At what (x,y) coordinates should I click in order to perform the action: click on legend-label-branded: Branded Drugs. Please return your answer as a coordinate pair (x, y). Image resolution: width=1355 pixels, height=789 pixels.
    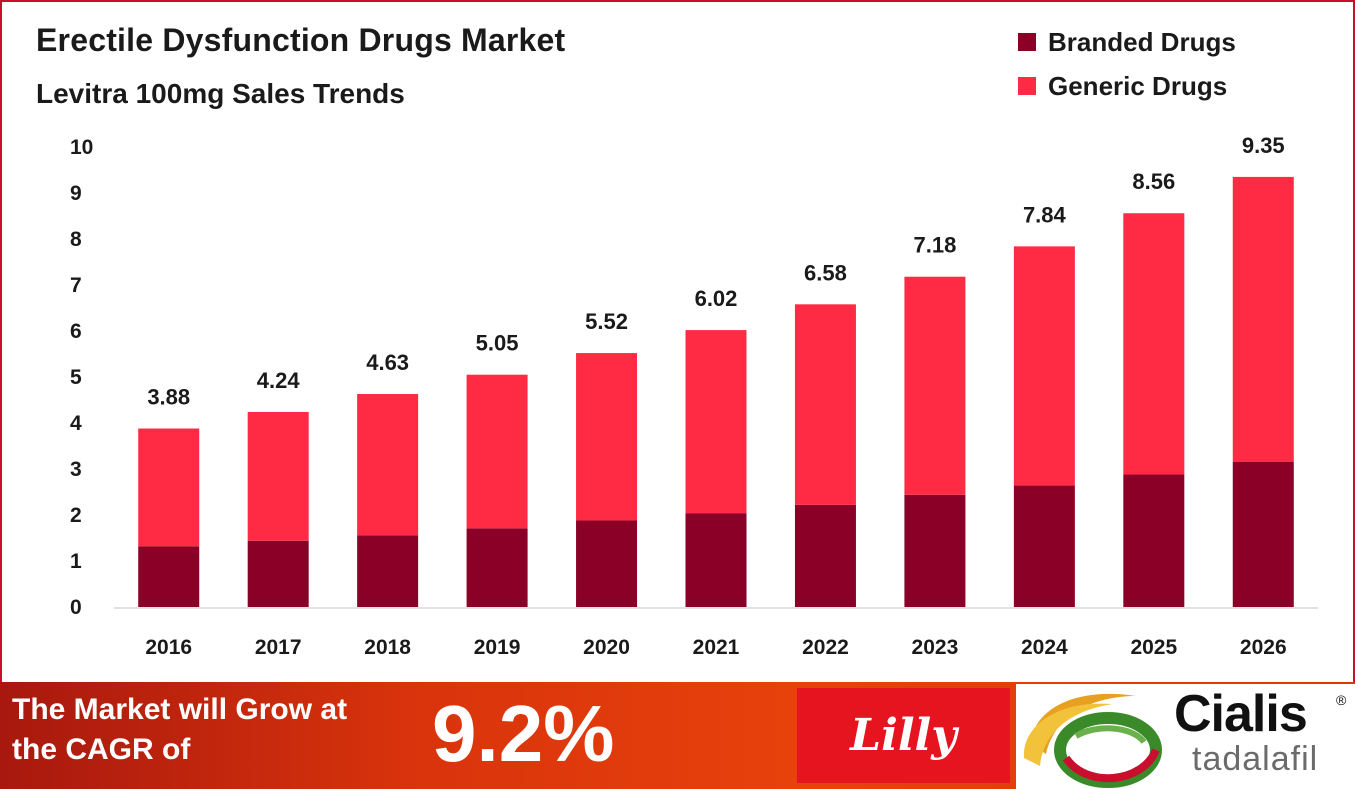
    Looking at the image, I should click on (1142, 41).